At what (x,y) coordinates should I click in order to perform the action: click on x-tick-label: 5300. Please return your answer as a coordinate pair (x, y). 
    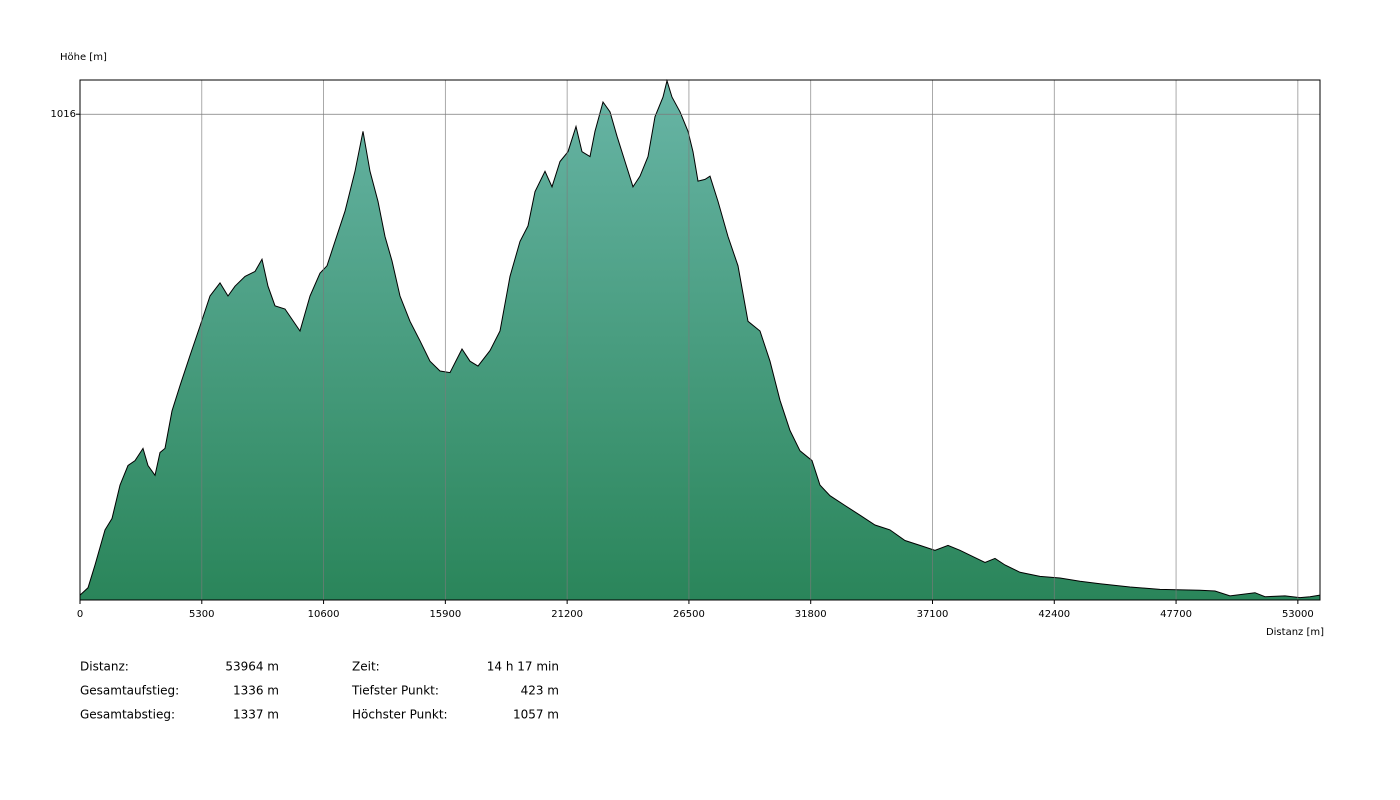
    Looking at the image, I should click on (201, 614).